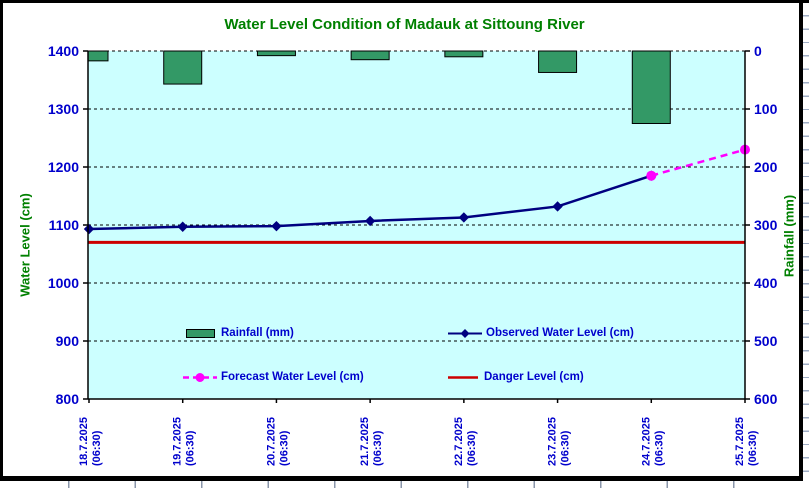 The height and width of the screenshot is (488, 809). Describe the element at coordinates (401, 478) in the screenshot. I see `window-border-bottom` at that location.